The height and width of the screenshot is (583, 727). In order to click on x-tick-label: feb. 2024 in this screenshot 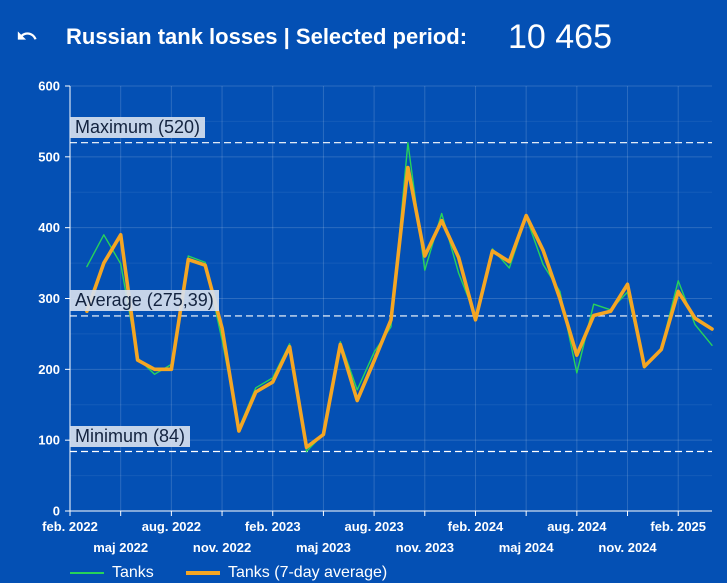, I will do `click(476, 526)`.